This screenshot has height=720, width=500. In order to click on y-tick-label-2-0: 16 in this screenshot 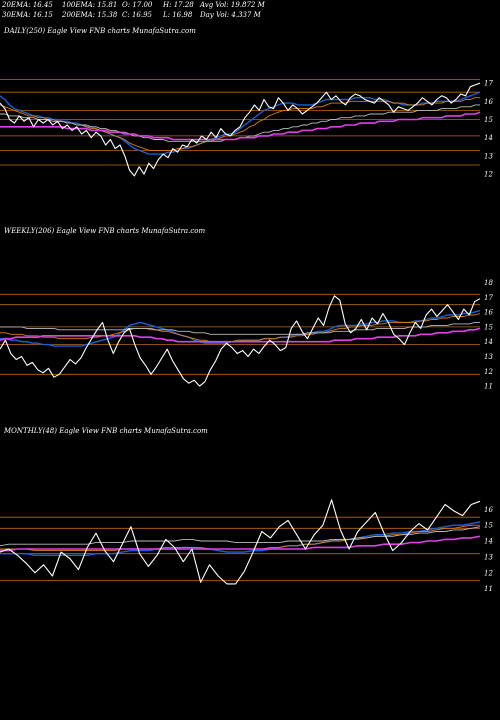, I will do `click(488, 510)`.